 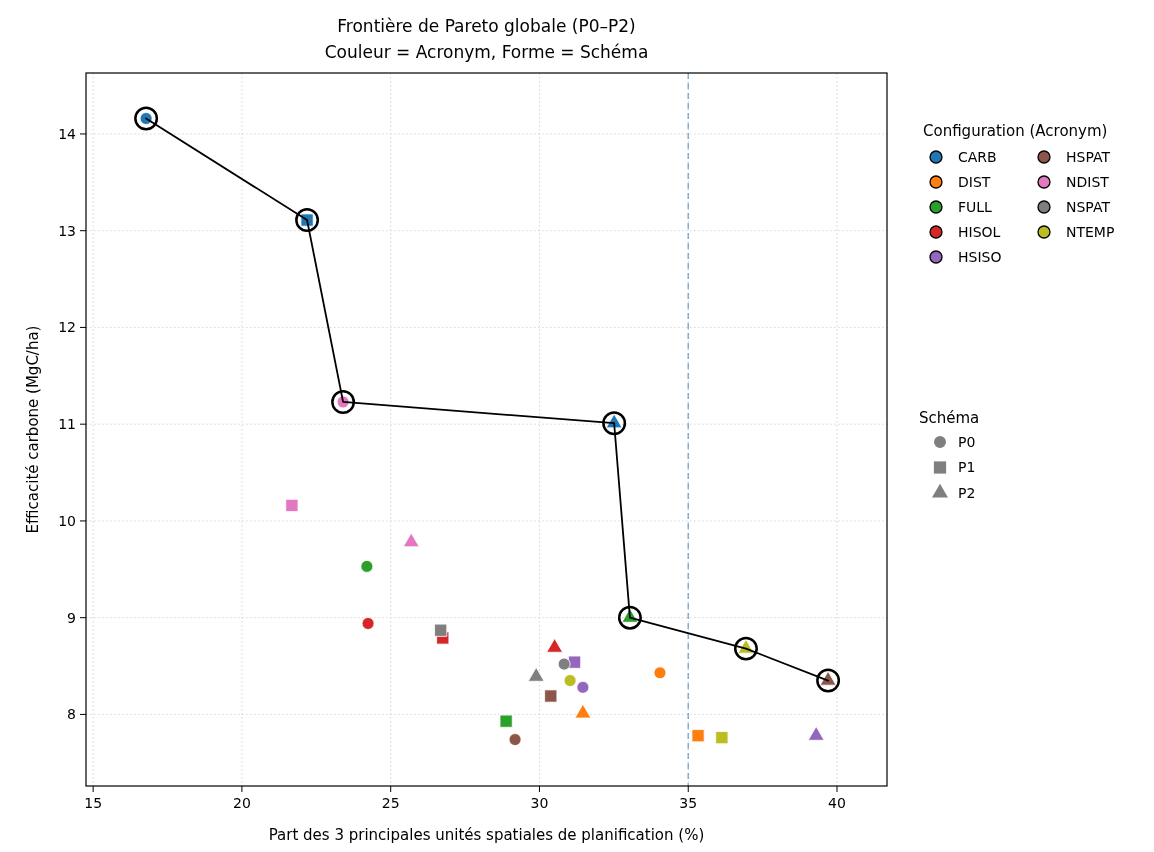 I want to click on text: P2, so click(x=967, y=492).